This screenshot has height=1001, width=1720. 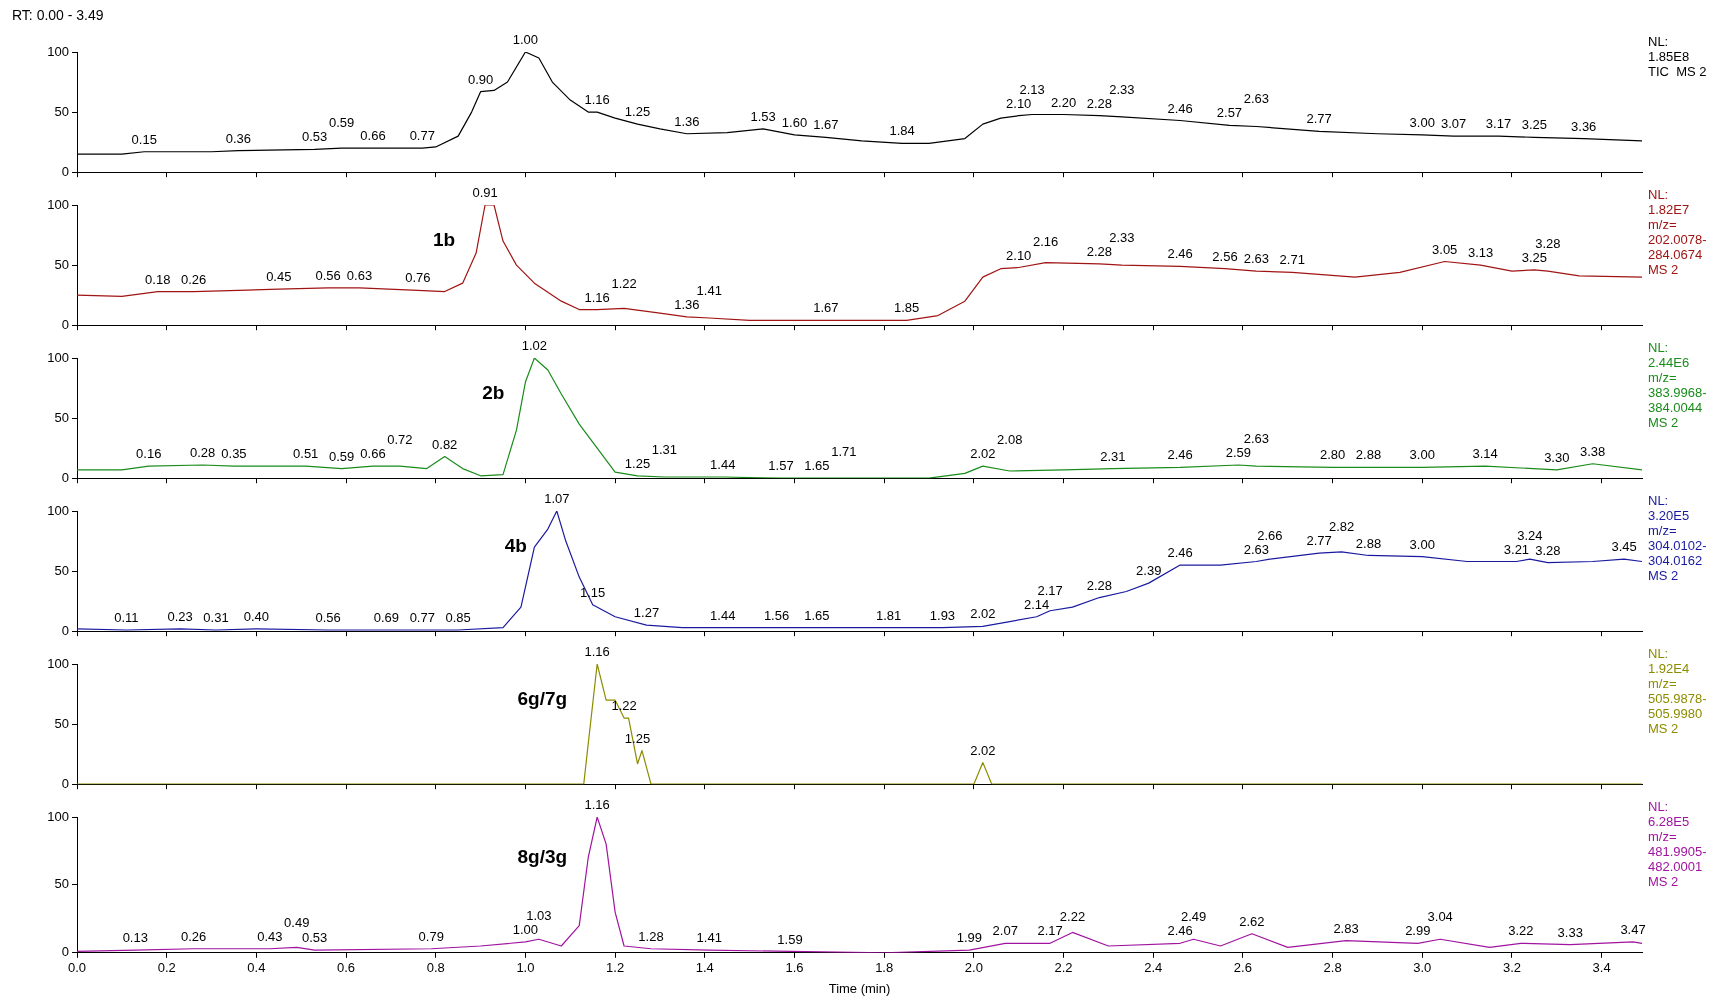 What do you see at coordinates (1498, 124) in the screenshot?
I see `annotation: 3.17` at bounding box center [1498, 124].